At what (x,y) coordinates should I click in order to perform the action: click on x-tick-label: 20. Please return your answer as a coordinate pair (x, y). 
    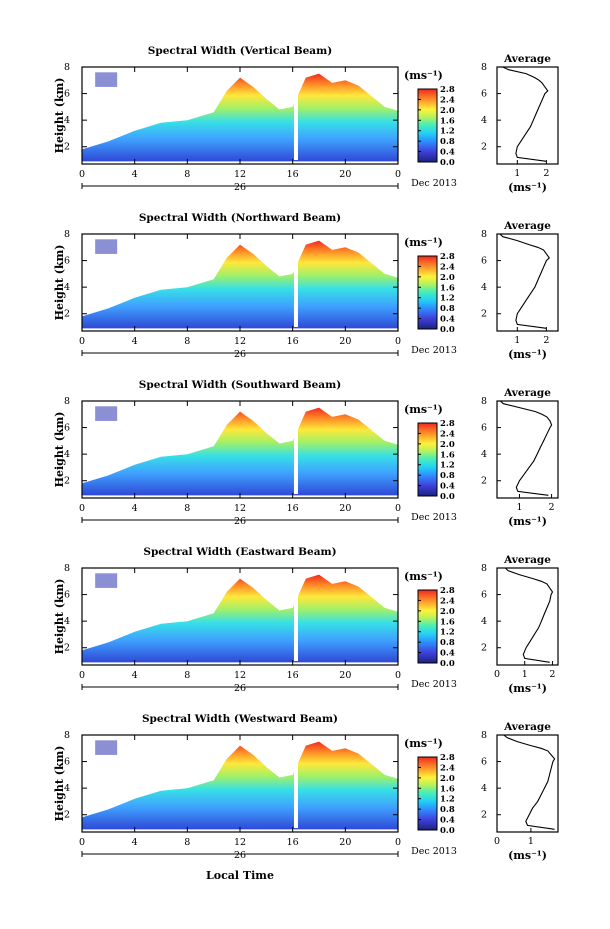
    Looking at the image, I should click on (345, 174).